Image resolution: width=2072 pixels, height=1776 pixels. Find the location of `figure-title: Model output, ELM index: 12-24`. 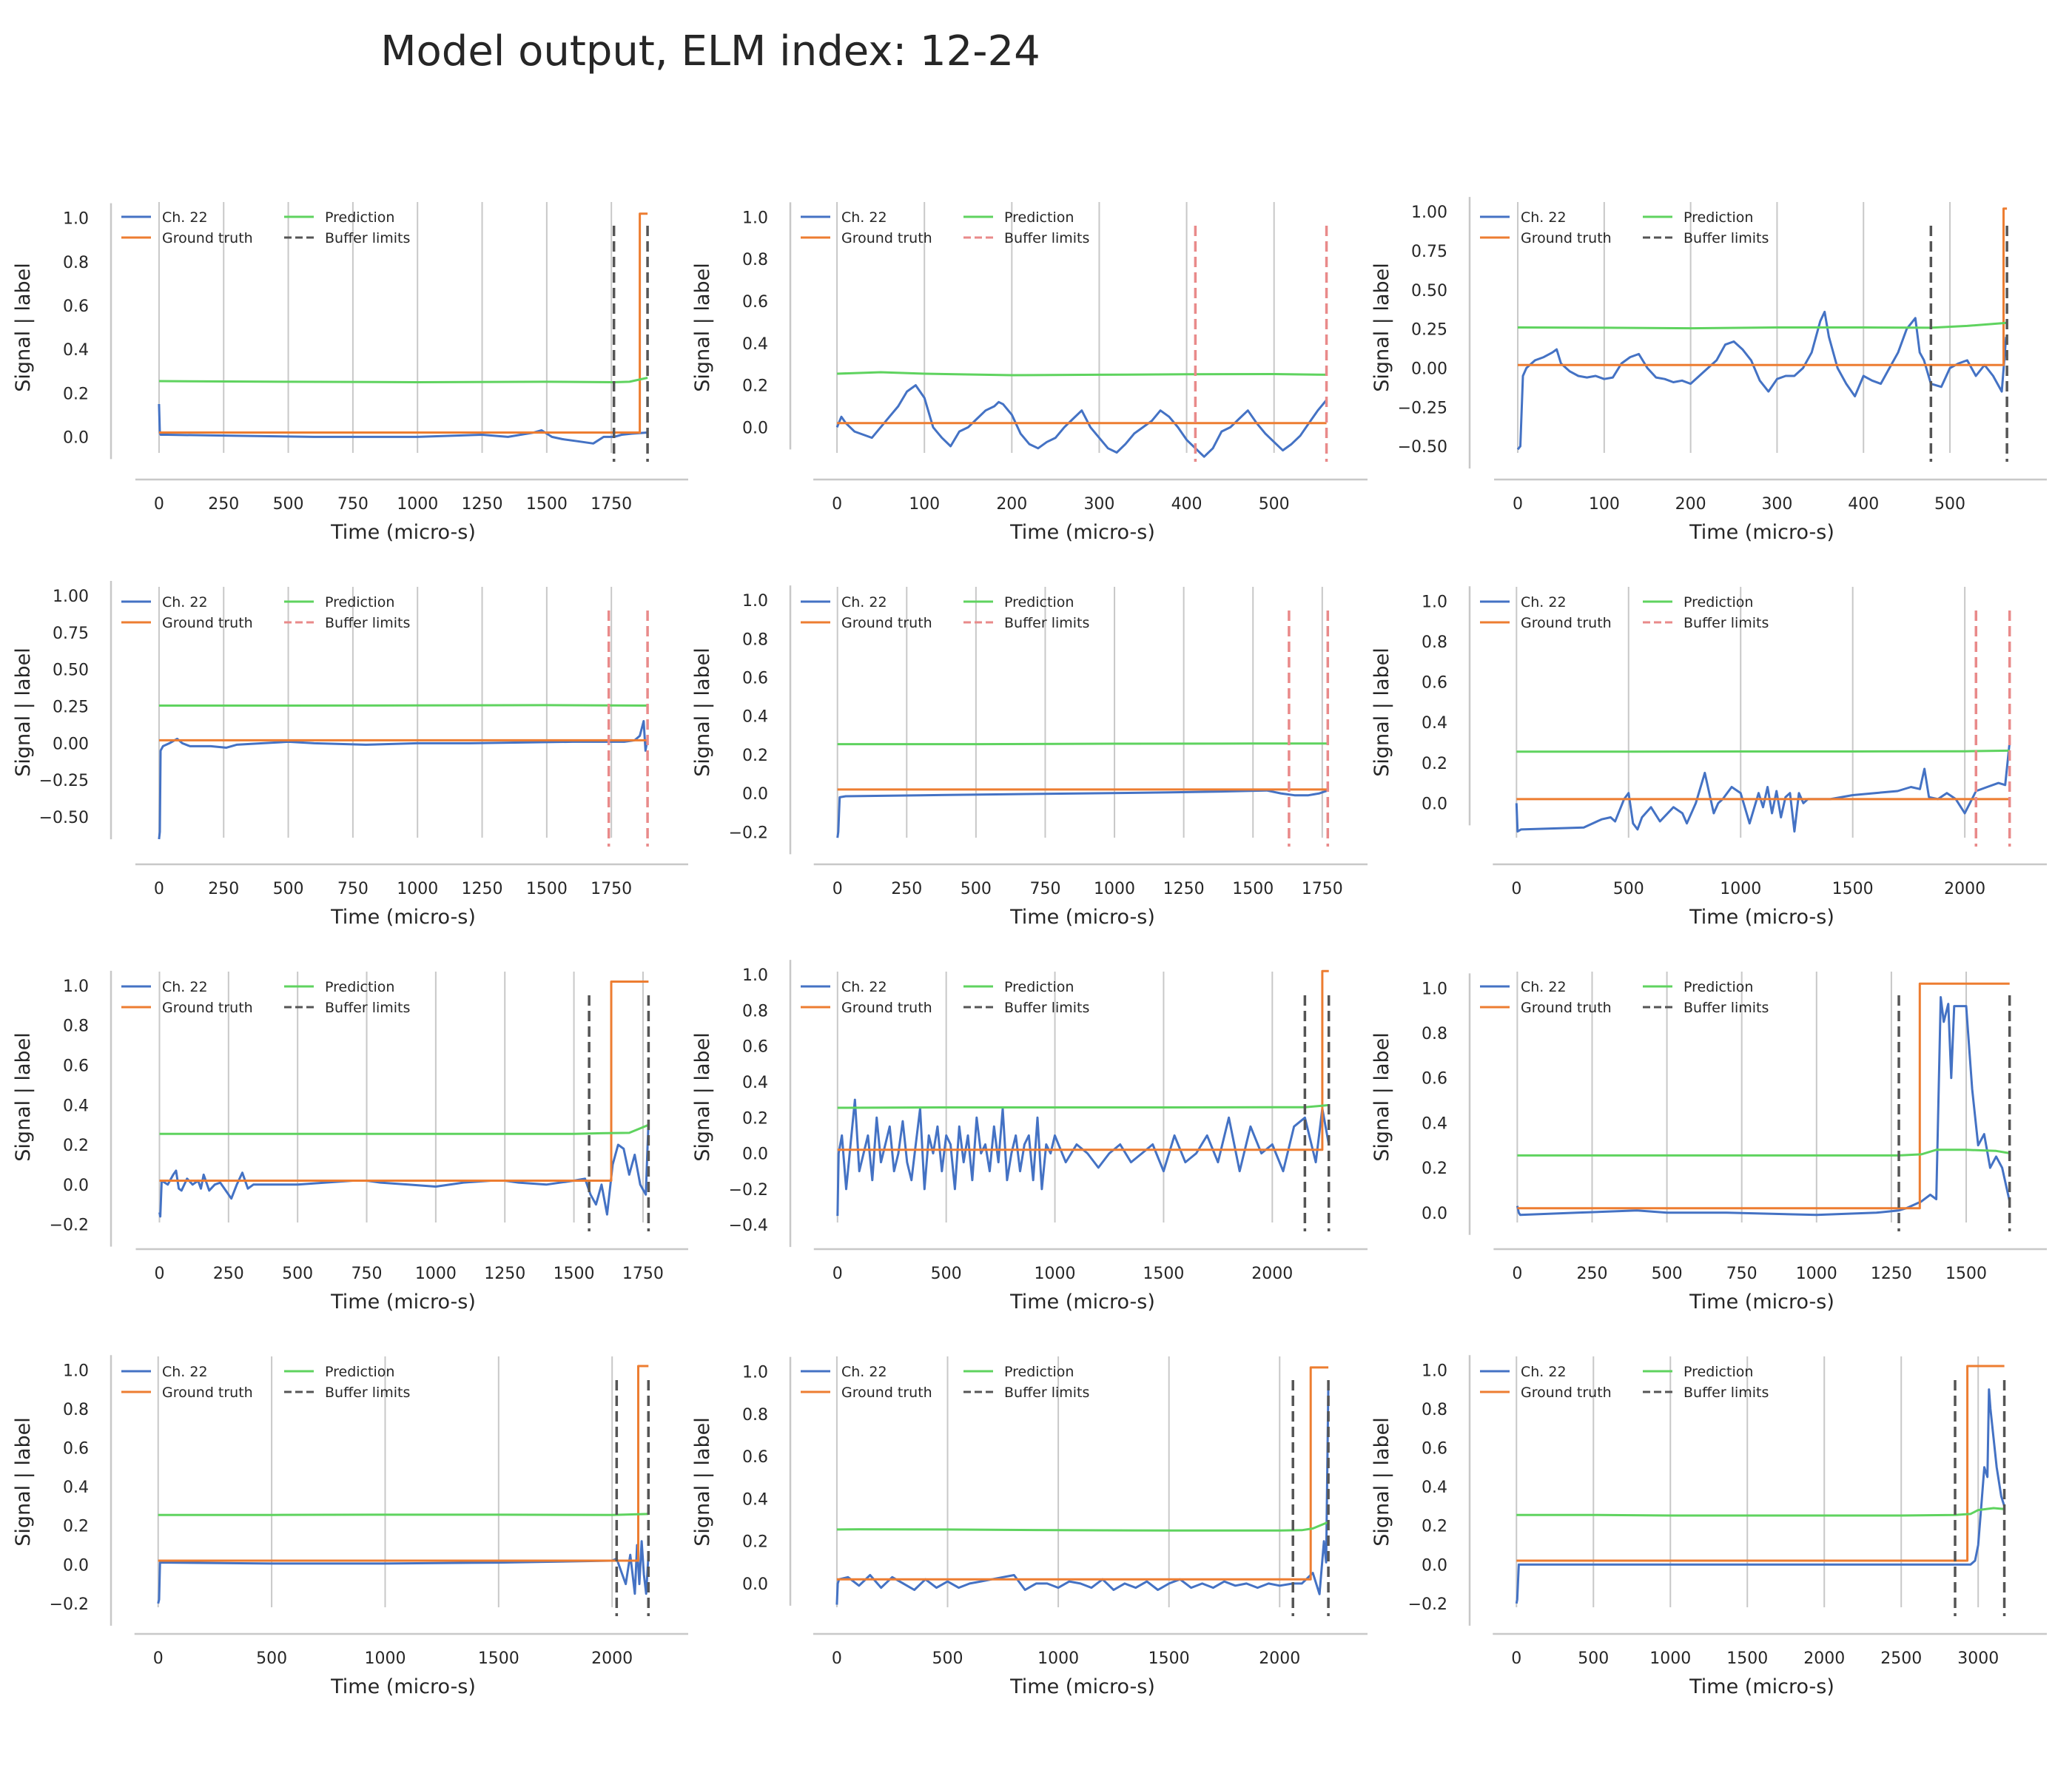

figure-title: Model output, ELM index: 12-24 is located at coordinates (710, 51).